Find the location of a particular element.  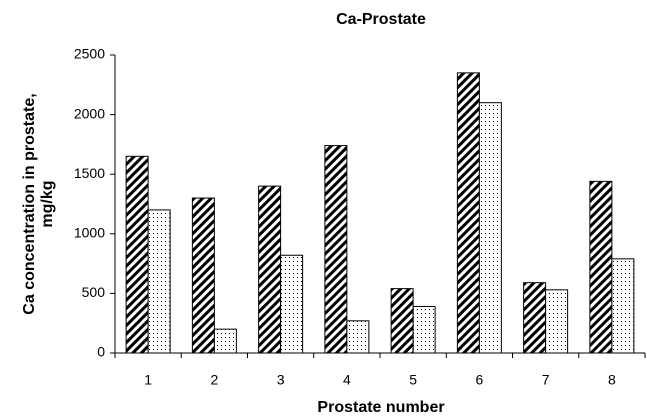

x-axis-title: Prostate number is located at coordinates (380, 407).